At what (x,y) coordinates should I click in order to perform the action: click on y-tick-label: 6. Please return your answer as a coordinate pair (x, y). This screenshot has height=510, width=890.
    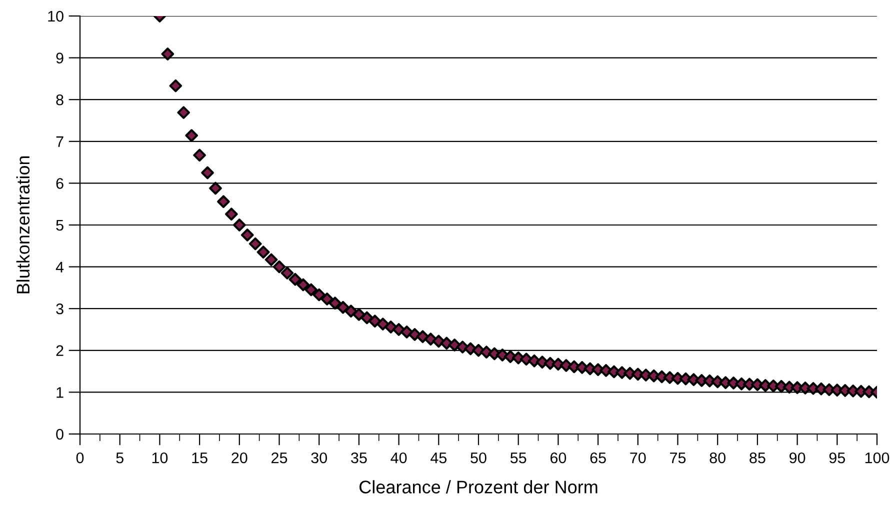
    Looking at the image, I should click on (60, 183).